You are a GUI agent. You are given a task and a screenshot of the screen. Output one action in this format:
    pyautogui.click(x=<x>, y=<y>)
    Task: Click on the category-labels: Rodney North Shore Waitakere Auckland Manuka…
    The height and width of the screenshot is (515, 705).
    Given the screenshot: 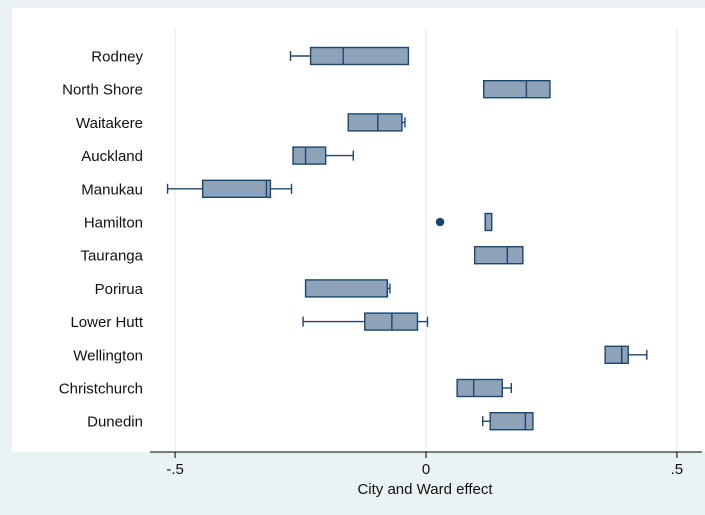 What is the action you would take?
    pyautogui.click(x=101, y=240)
    